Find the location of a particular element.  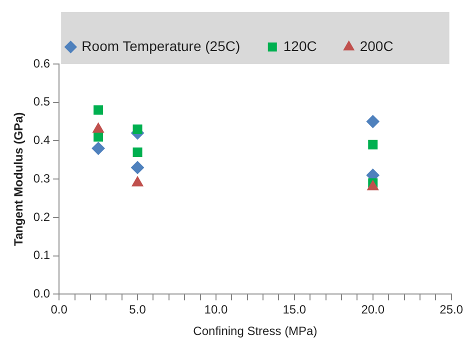

y-tick-label: 0.4 is located at coordinates (41, 140).